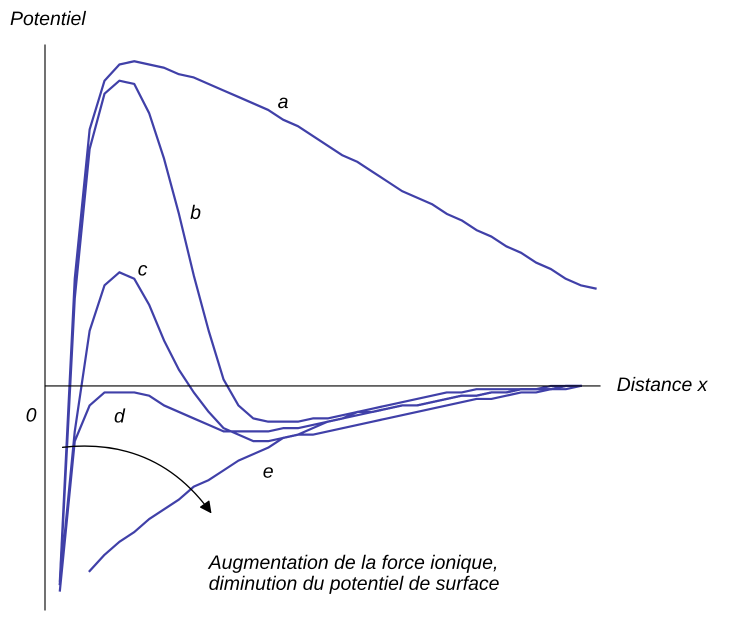  What do you see at coordinates (353, 574) in the screenshot?
I see `annotation: Augmentation de la force ionique, diminution du potentiel de surface` at bounding box center [353, 574].